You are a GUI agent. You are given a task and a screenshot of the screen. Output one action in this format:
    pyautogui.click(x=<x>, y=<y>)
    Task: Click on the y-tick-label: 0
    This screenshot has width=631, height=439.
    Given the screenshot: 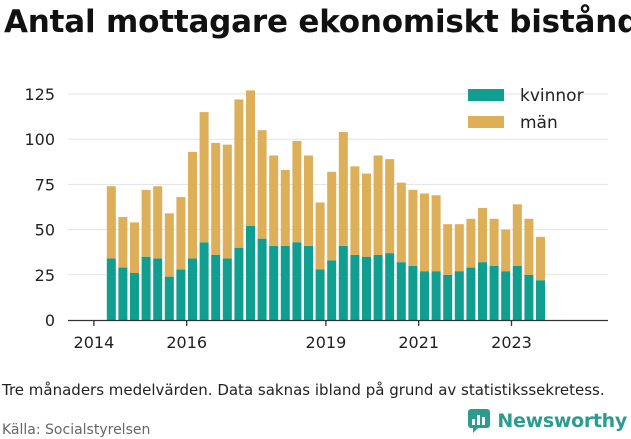 What is the action you would take?
    pyautogui.click(x=50, y=320)
    